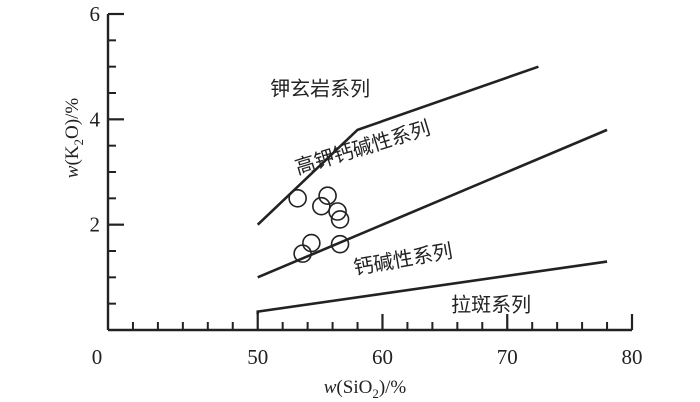 Image resolution: width=700 pixels, height=402 pixels. I want to click on series-label: 高钾钙碱性系列, so click(362, 148).